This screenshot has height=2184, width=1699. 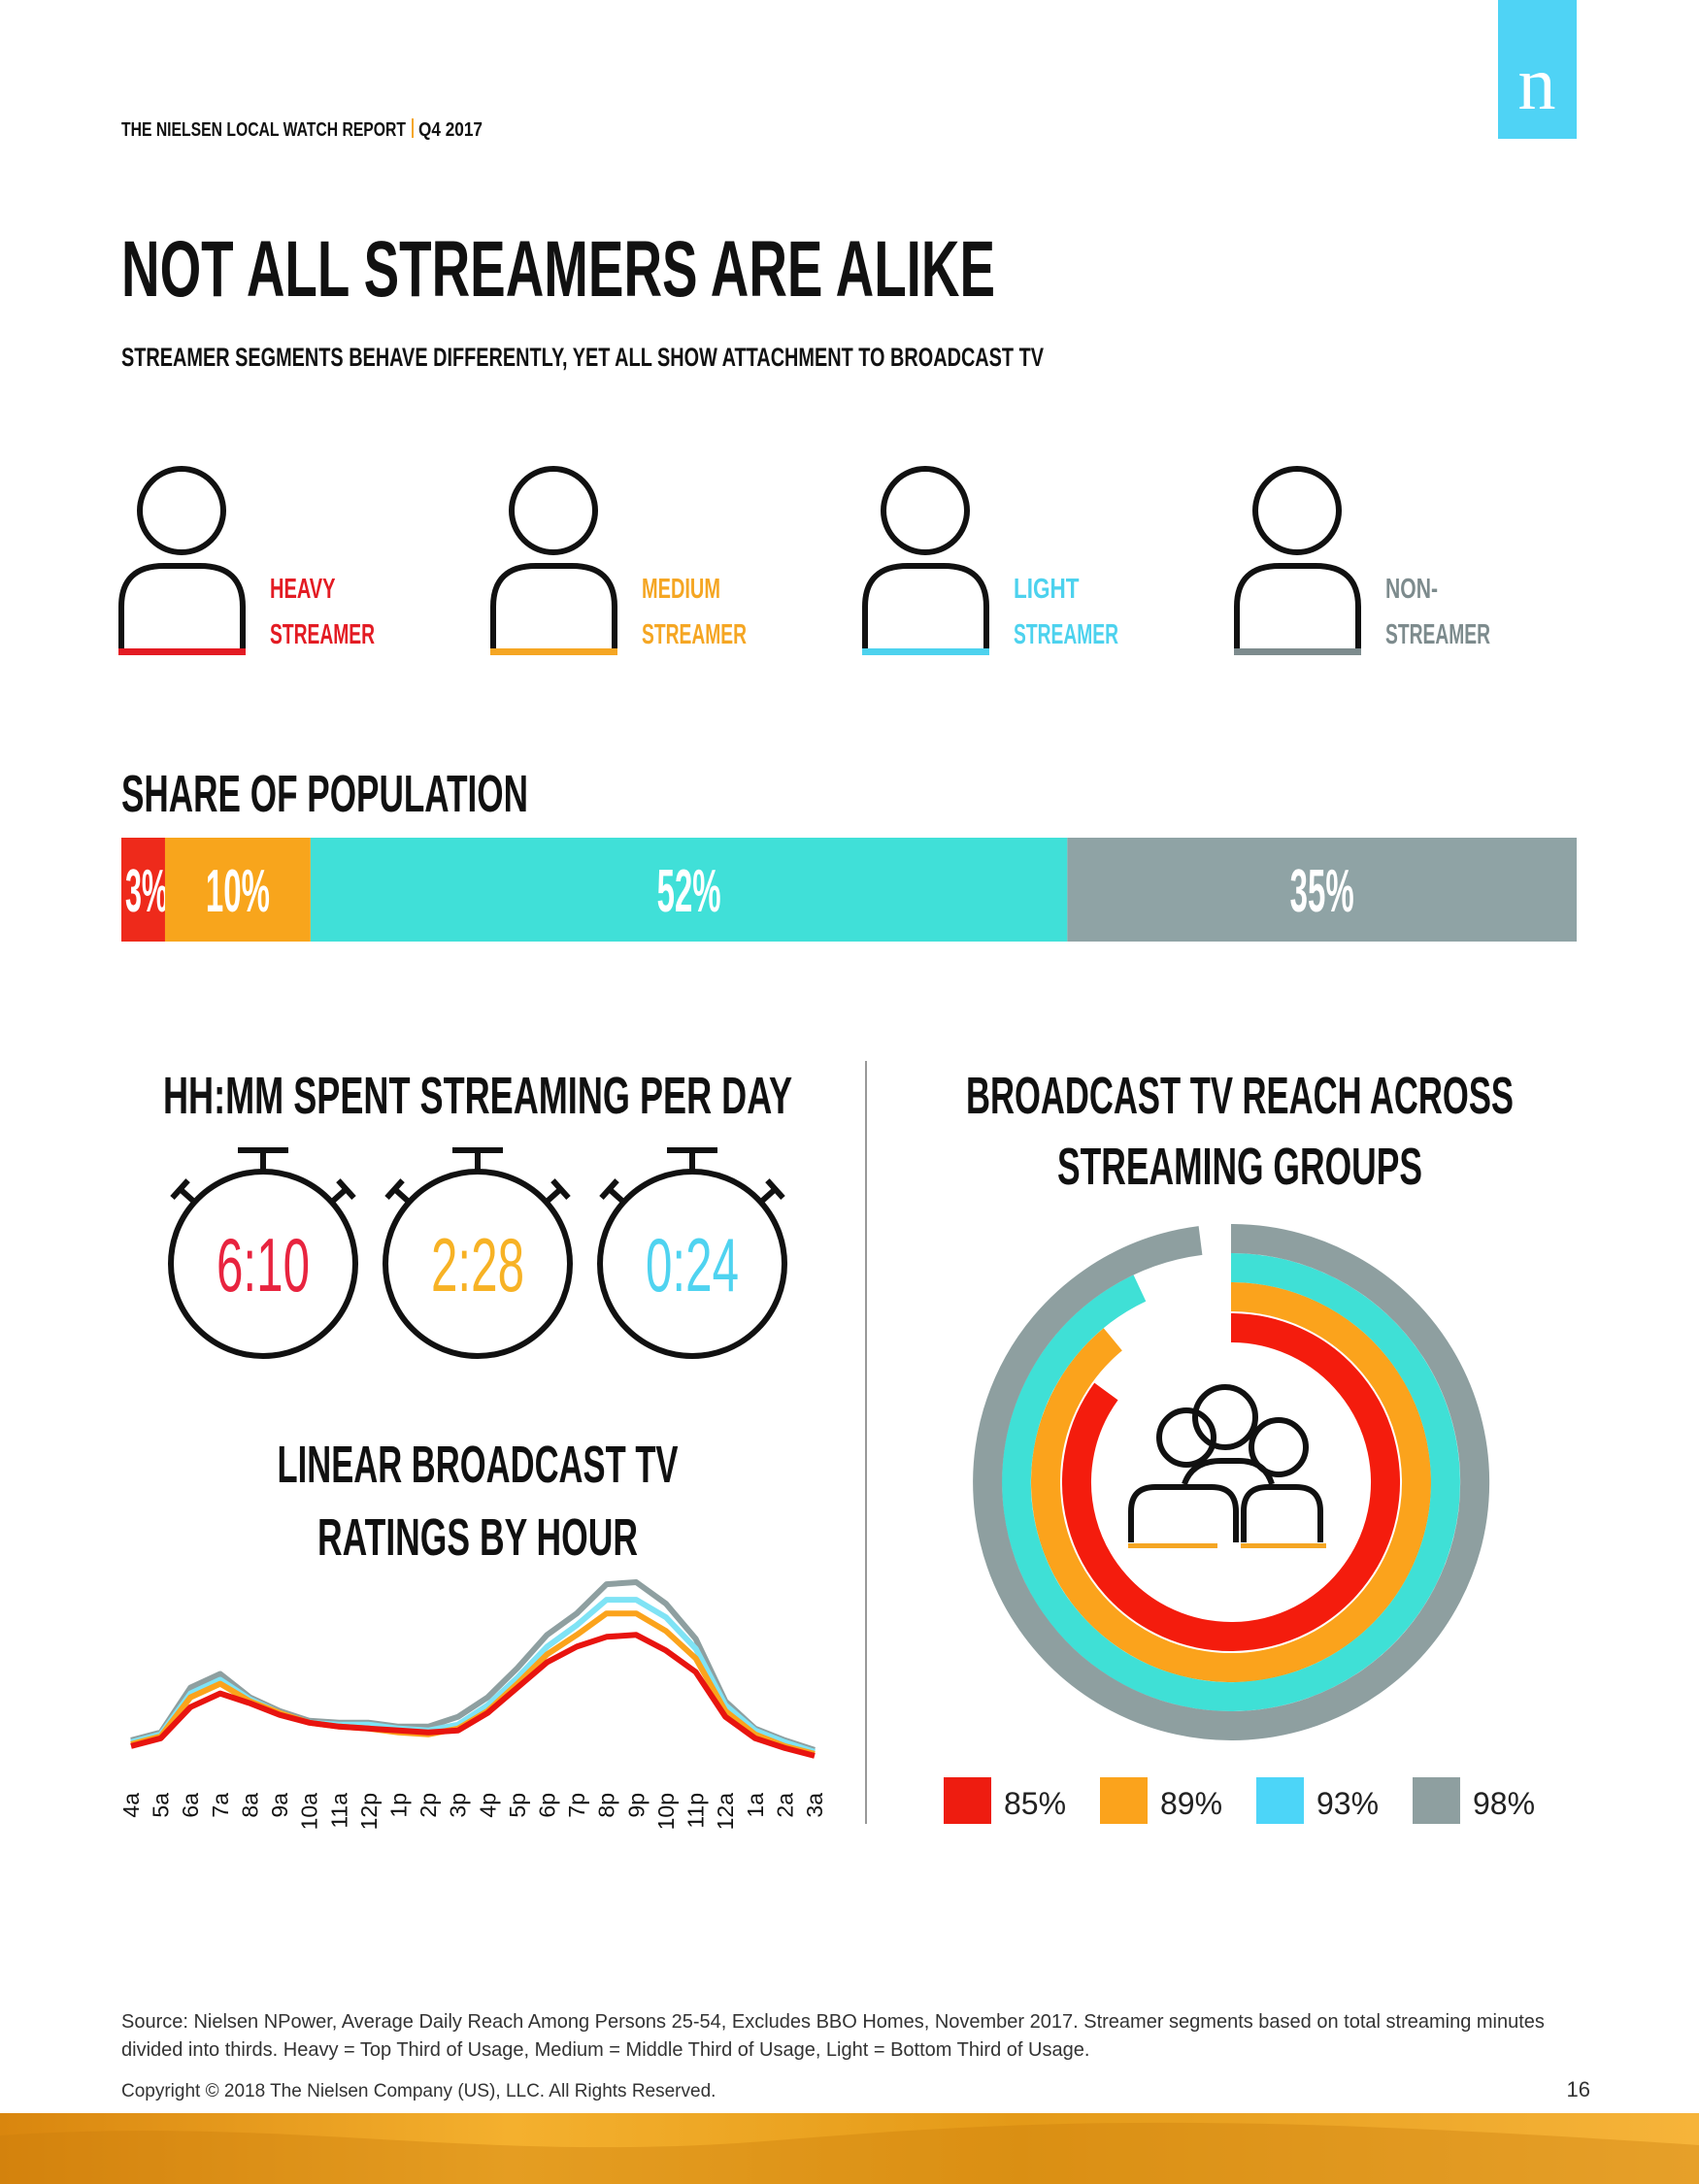 I want to click on x-tick-label: 11p, so click(x=696, y=1811).